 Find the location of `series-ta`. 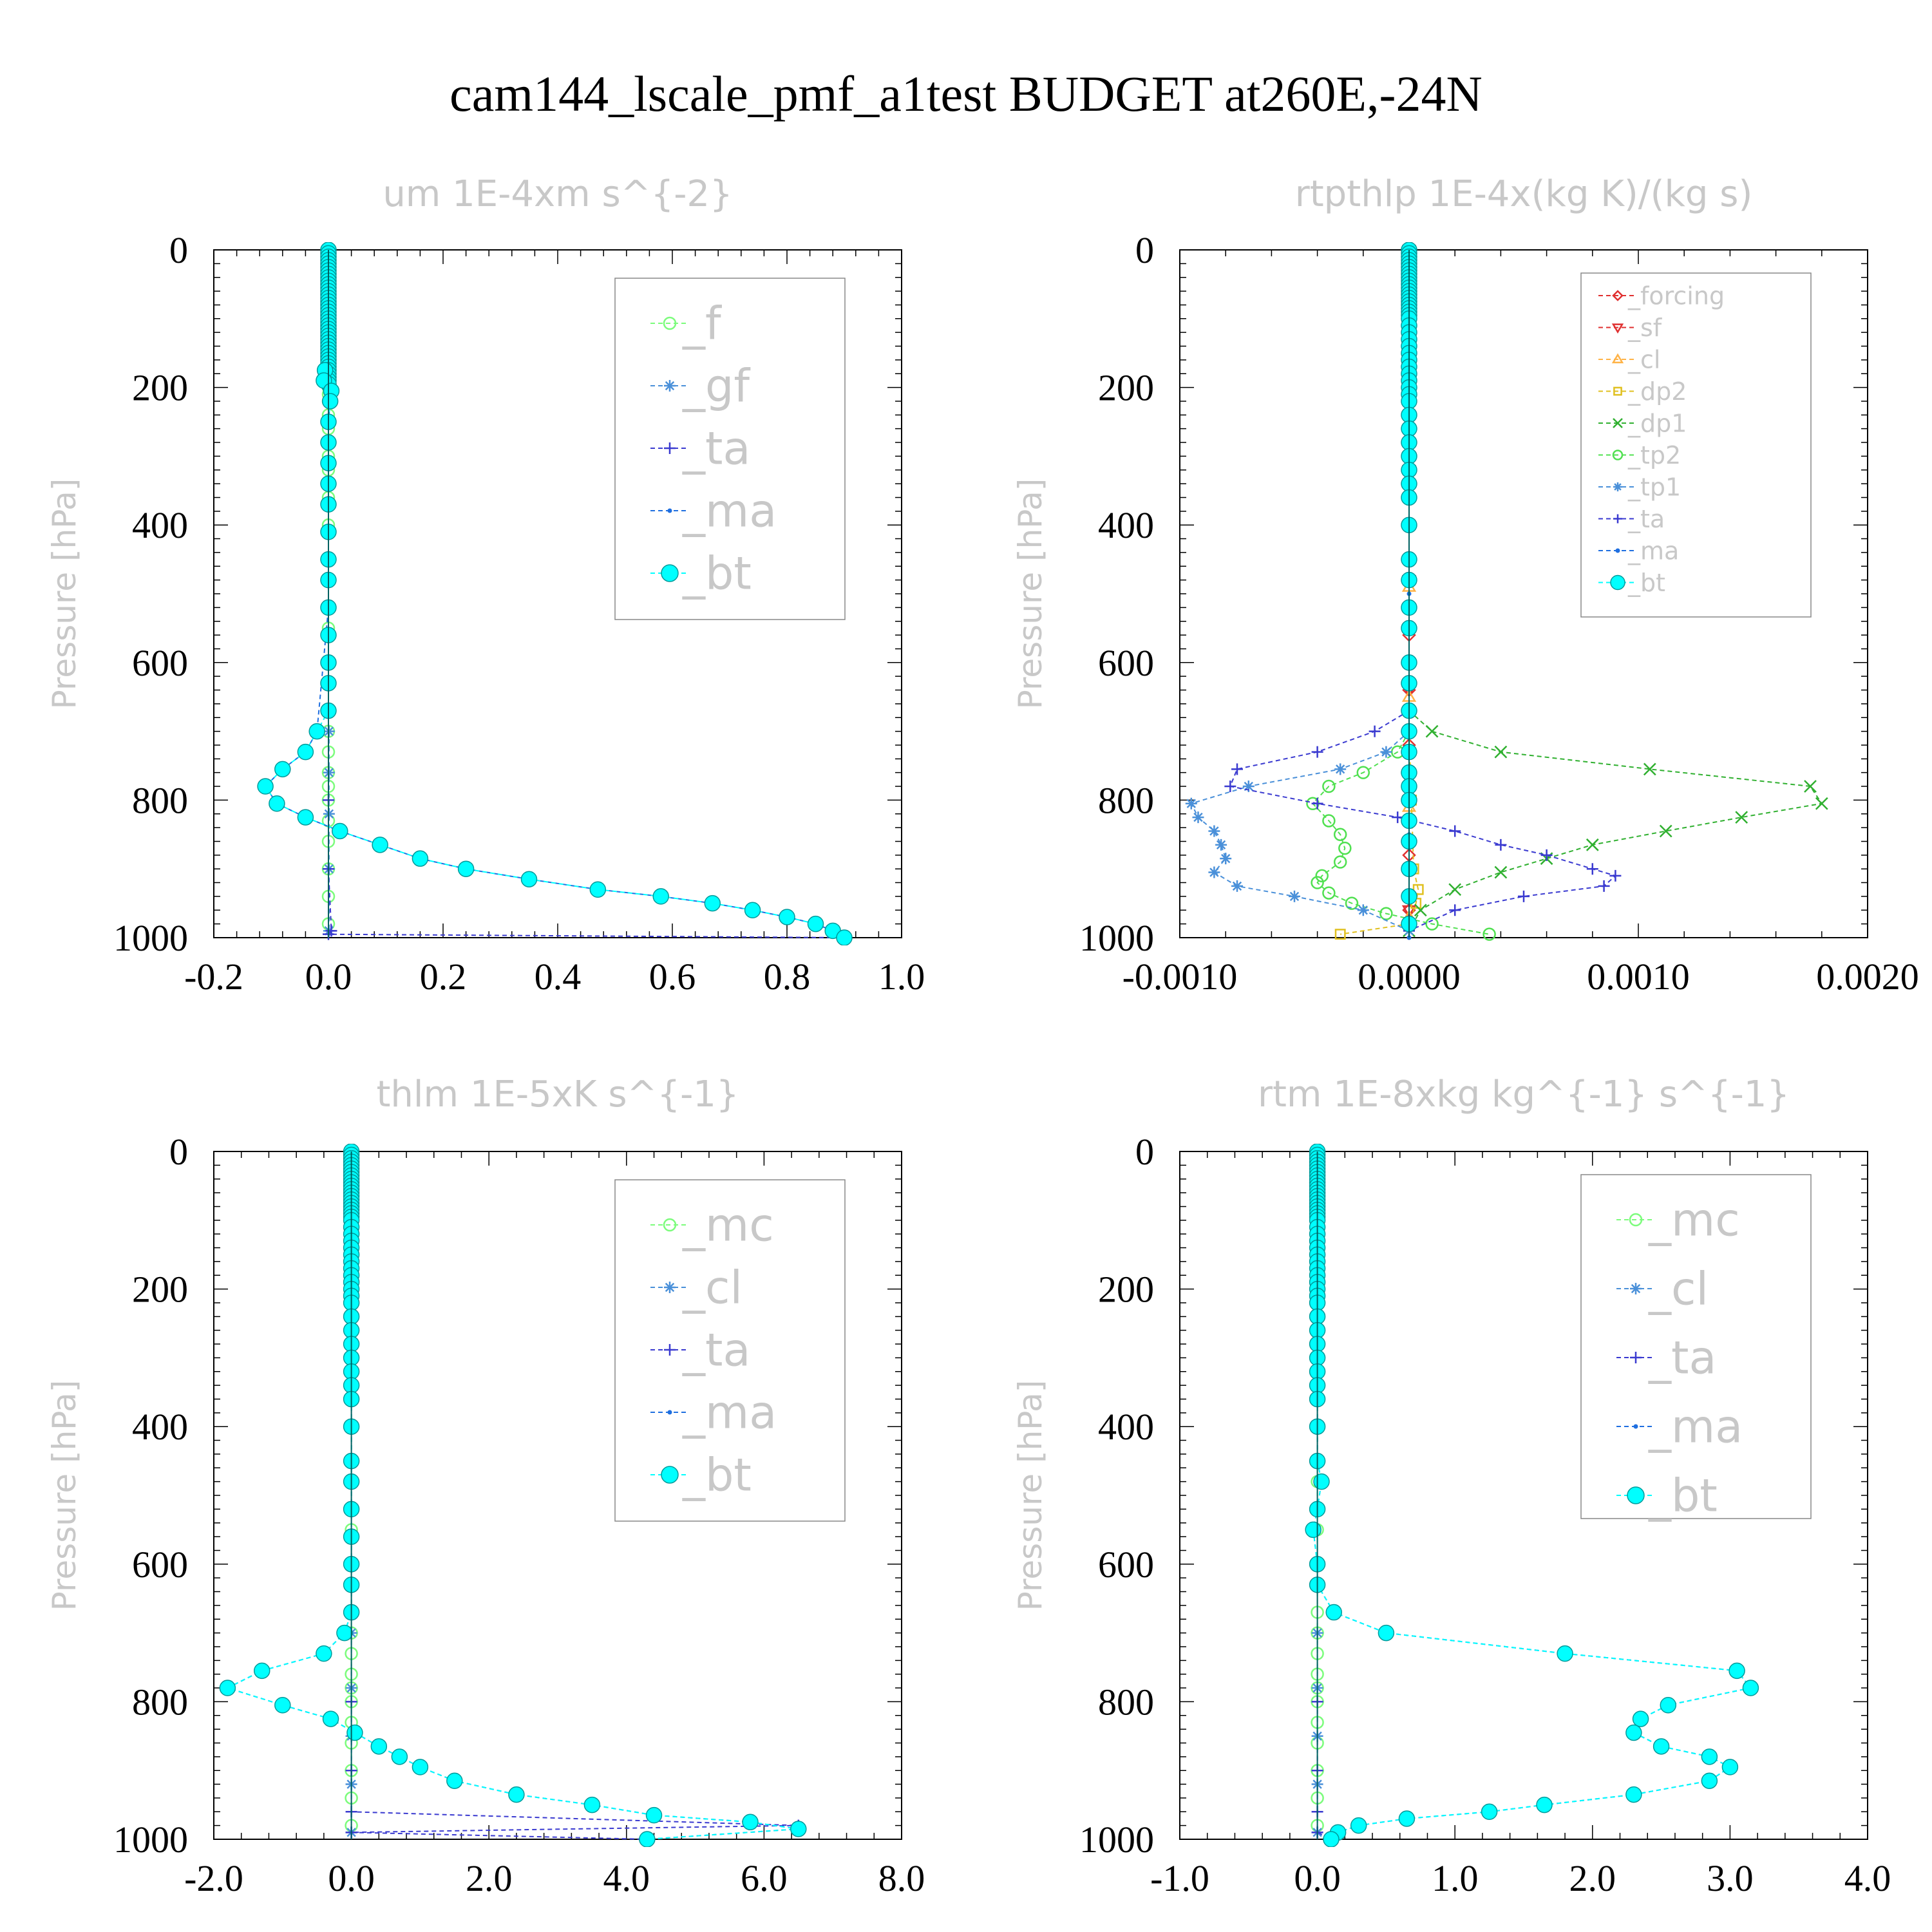

series-ta is located at coordinates (1324, 1770).